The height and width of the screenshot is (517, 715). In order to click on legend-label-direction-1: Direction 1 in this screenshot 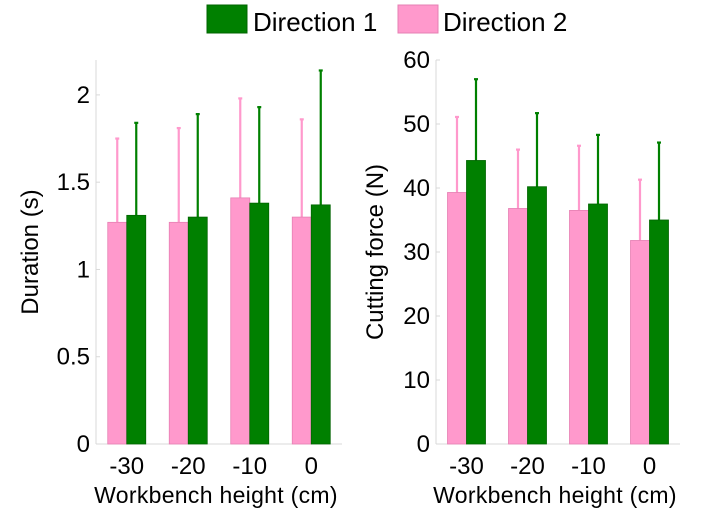, I will do `click(315, 22)`.